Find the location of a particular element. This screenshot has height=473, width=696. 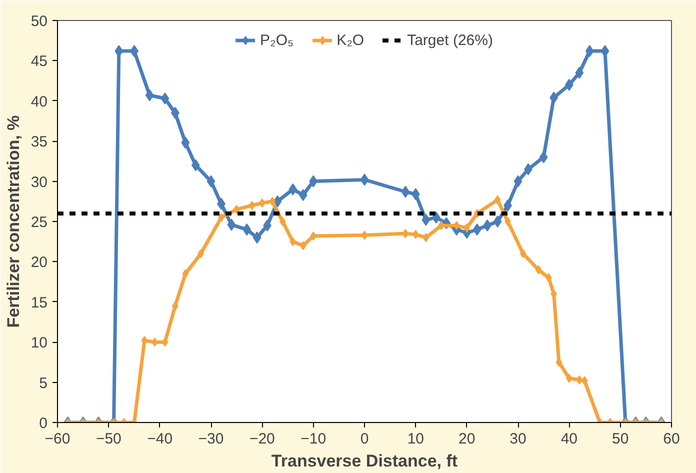

legend-label: P₂O₅ is located at coordinates (277, 40).